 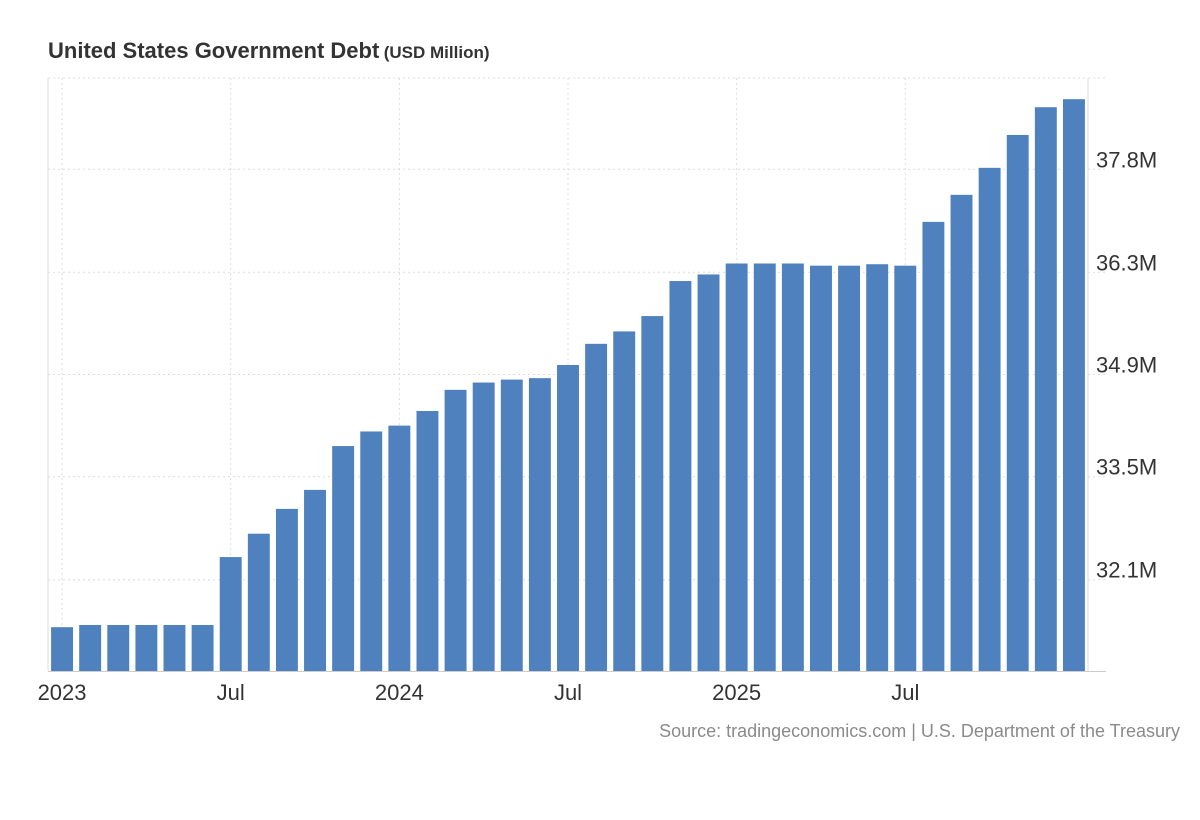 What do you see at coordinates (1126, 570) in the screenshot?
I see `y-tick-label: 32.1M` at bounding box center [1126, 570].